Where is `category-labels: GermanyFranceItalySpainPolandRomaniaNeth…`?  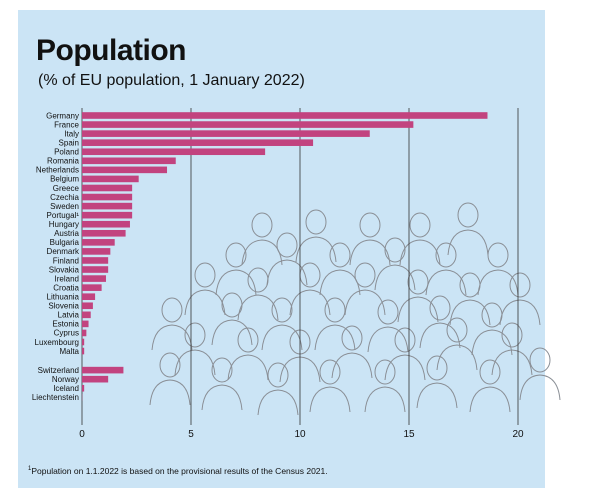
category-labels: GermanyFranceItalySpainPolandRomaniaNeth… is located at coordinates (56, 256).